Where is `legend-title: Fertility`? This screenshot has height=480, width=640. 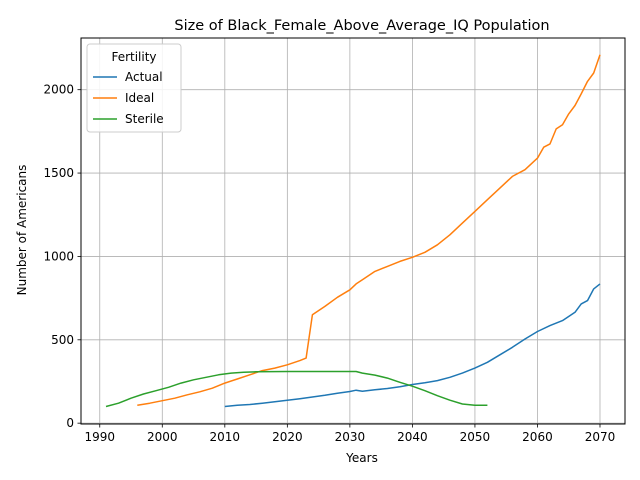
legend-title: Fertility is located at coordinates (133, 57).